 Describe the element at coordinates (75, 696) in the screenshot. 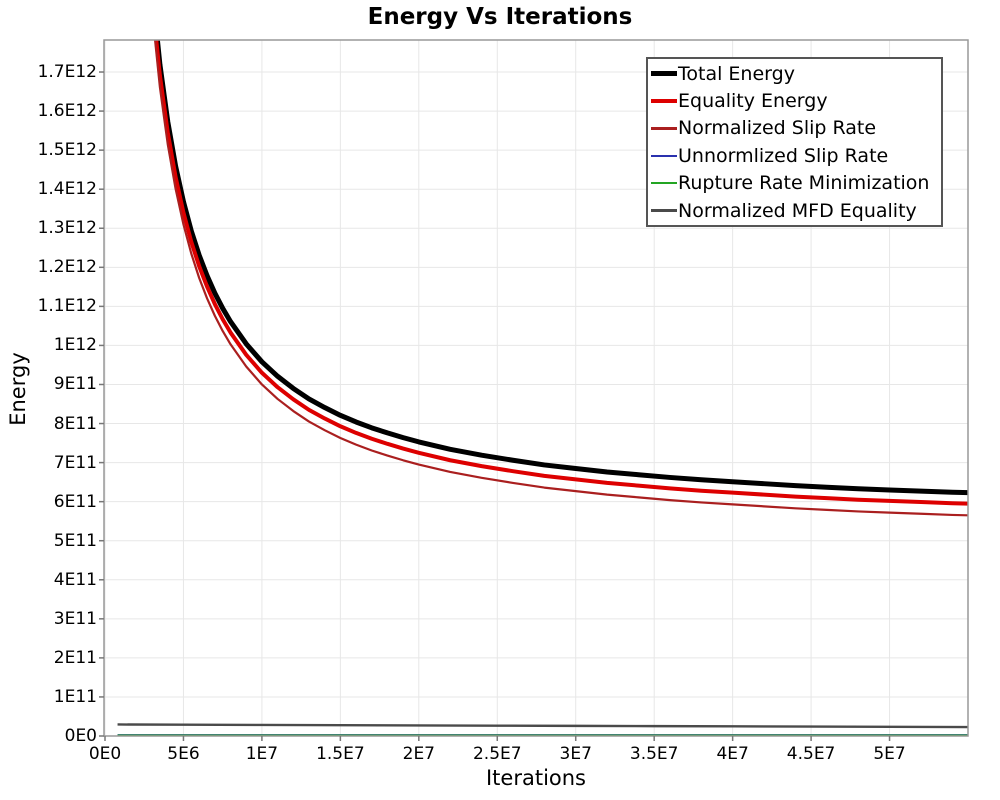

I see `y-tick-label: 1E11` at that location.